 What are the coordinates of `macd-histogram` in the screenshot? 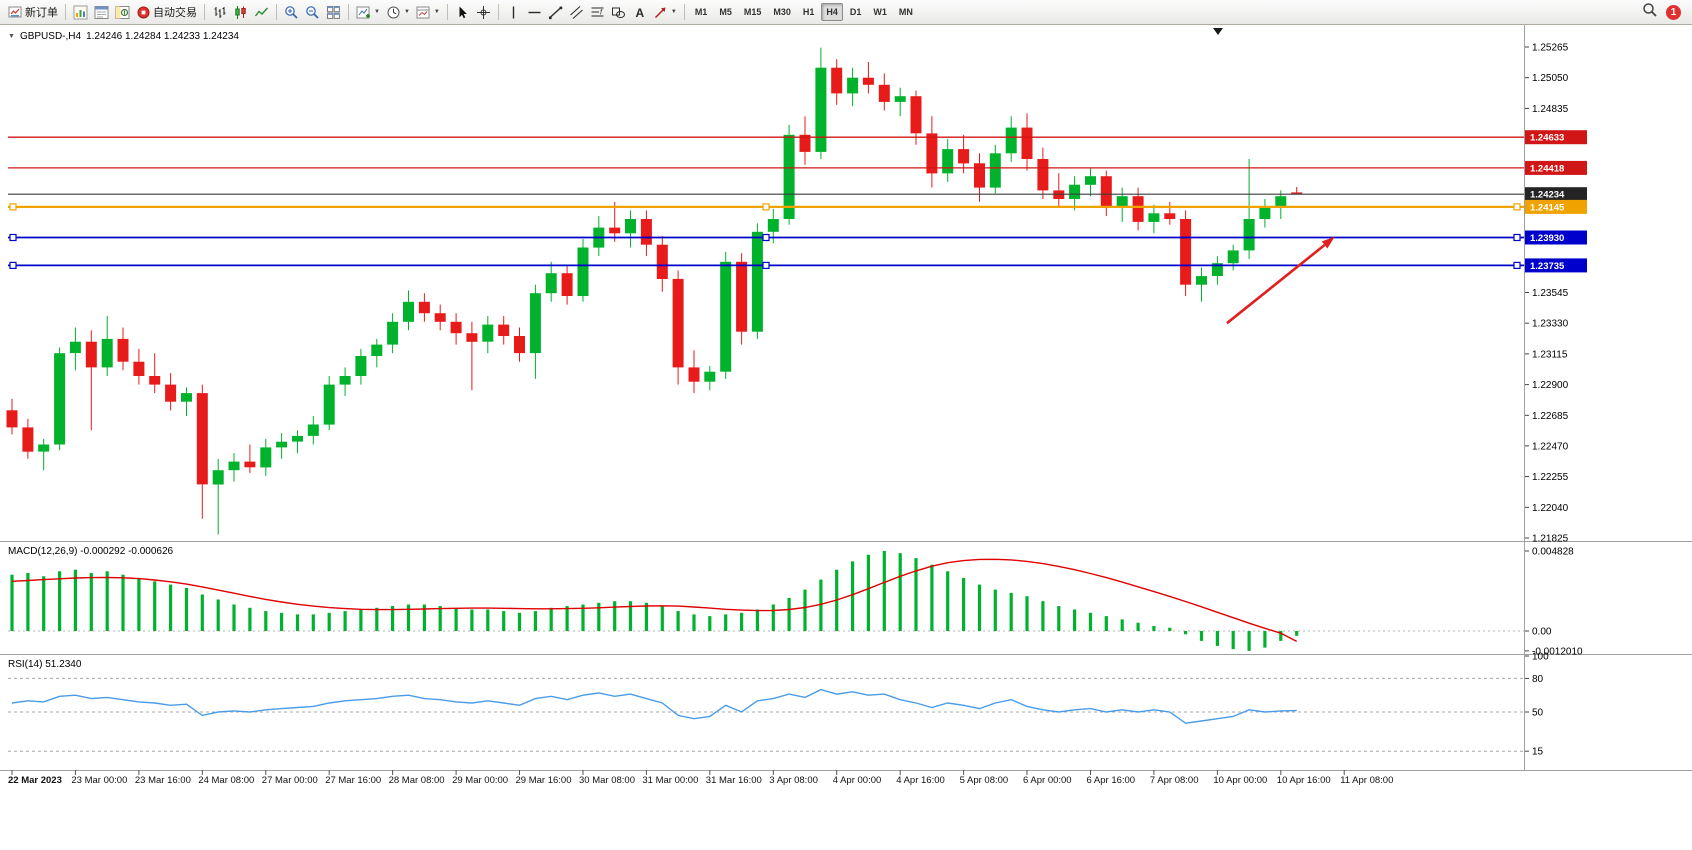 It's located at (654, 601).